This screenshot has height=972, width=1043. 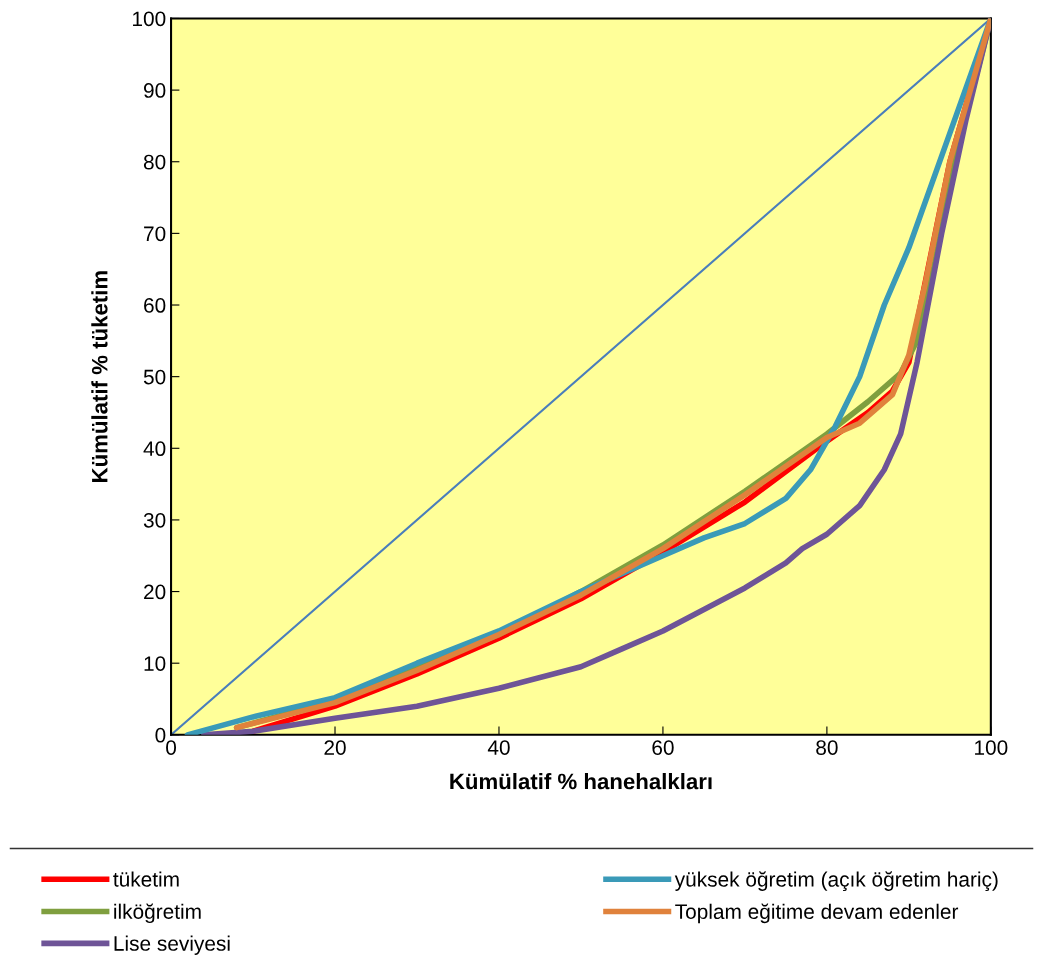 What do you see at coordinates (172, 945) in the screenshot?
I see `legend-label: Lise seviyesi` at bounding box center [172, 945].